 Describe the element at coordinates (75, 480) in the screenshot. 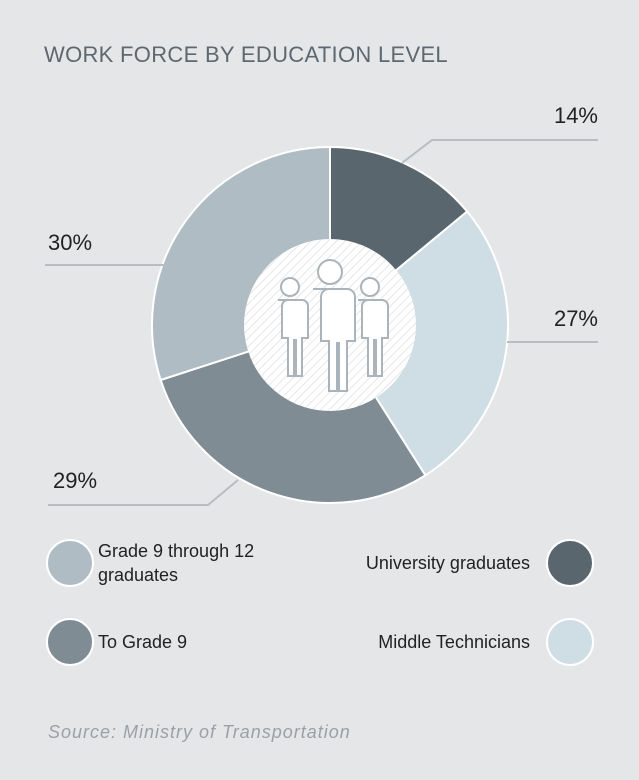

I see `value-label: 29%` at that location.